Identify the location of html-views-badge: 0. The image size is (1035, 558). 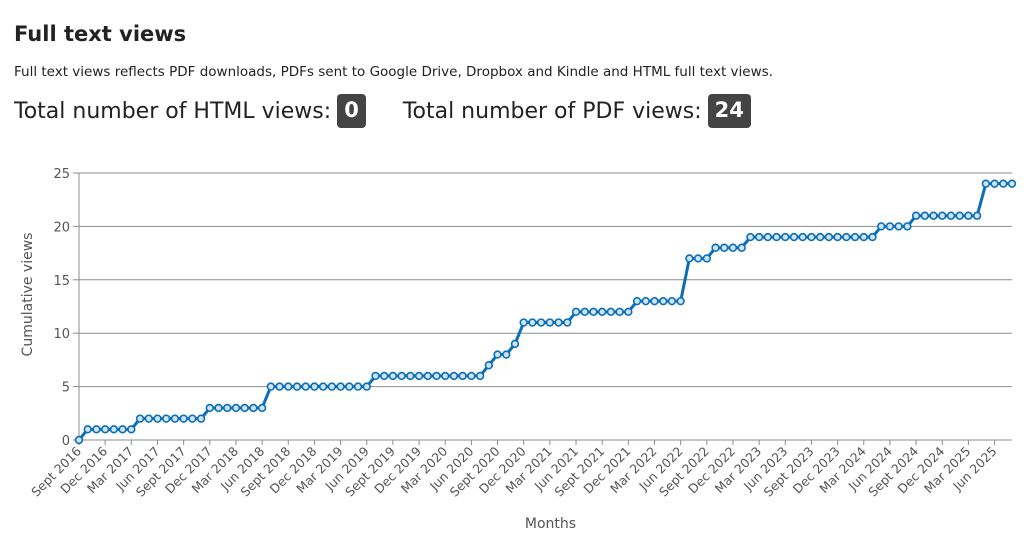
(351, 111).